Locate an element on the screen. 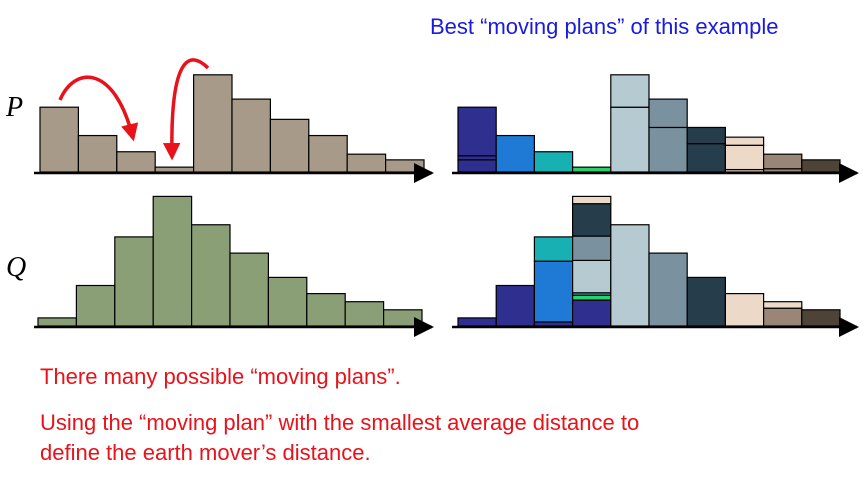  plans-title: Best “moving plans” of this example is located at coordinates (604, 26).